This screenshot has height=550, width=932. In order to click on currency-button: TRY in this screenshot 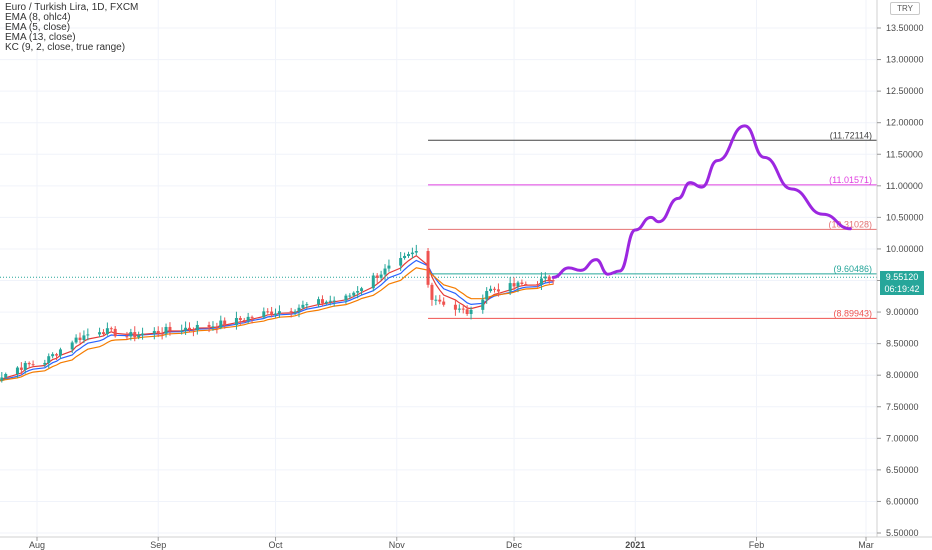, I will do `click(905, 8)`.